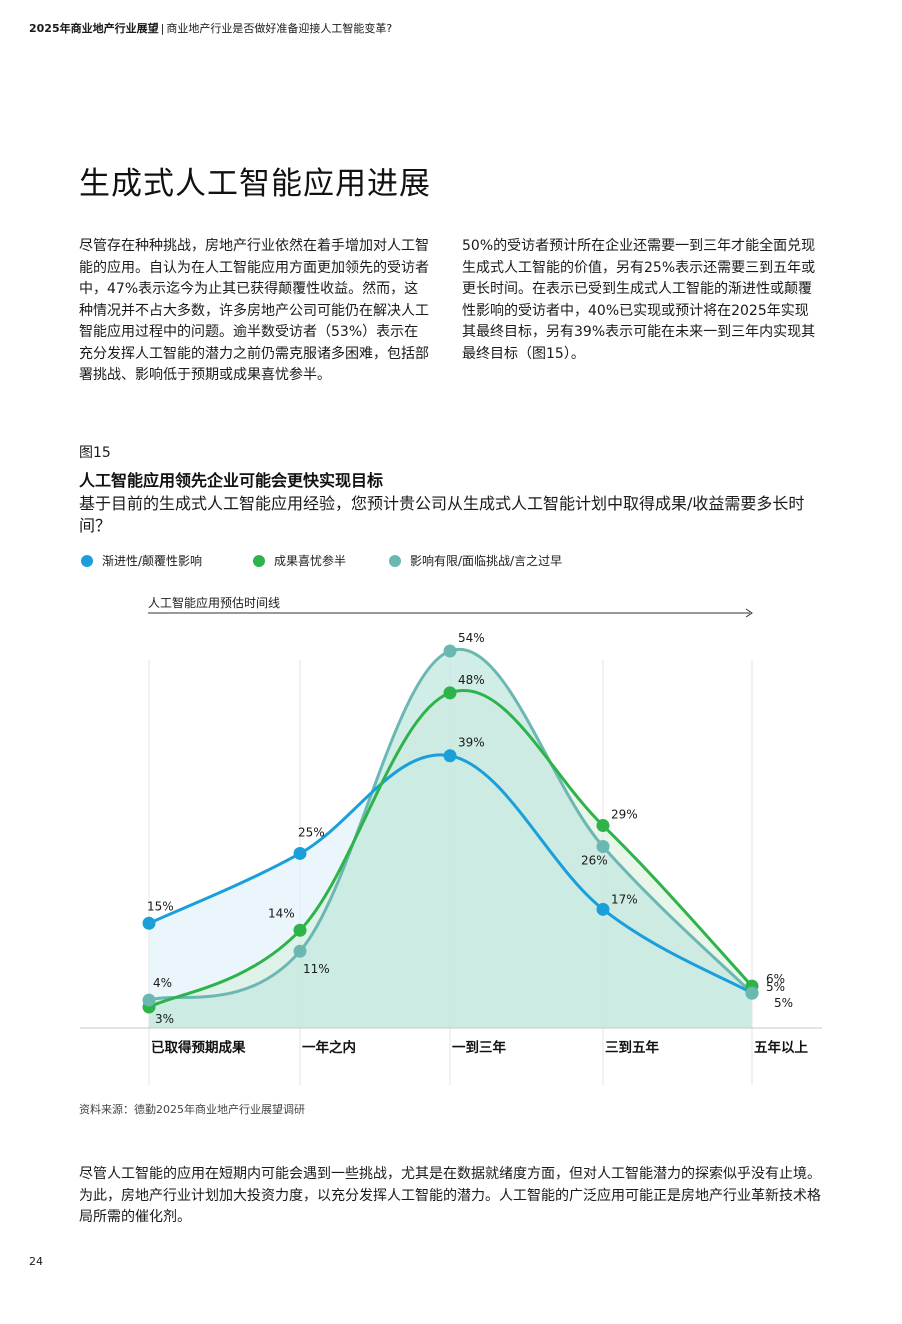 This screenshot has height=1324, width=902. What do you see at coordinates (214, 602) in the screenshot?
I see `timeline-label: 人工智能应用预估时间线` at bounding box center [214, 602].